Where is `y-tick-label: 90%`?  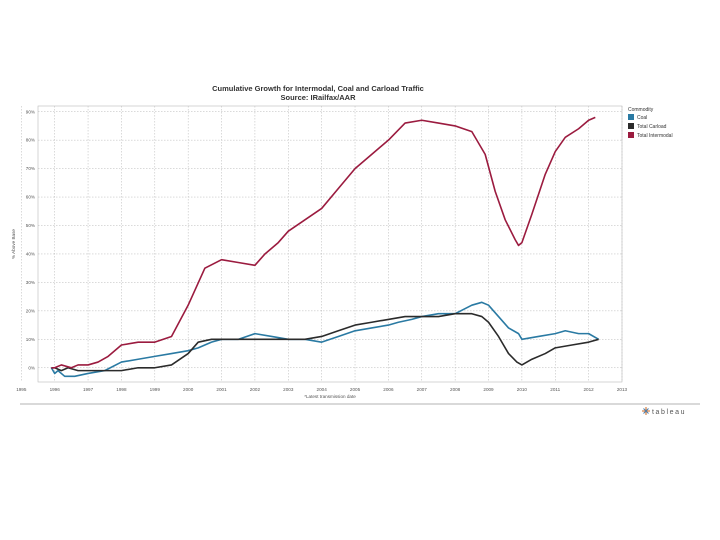
y-tick-label: 90% is located at coordinates (30, 111).